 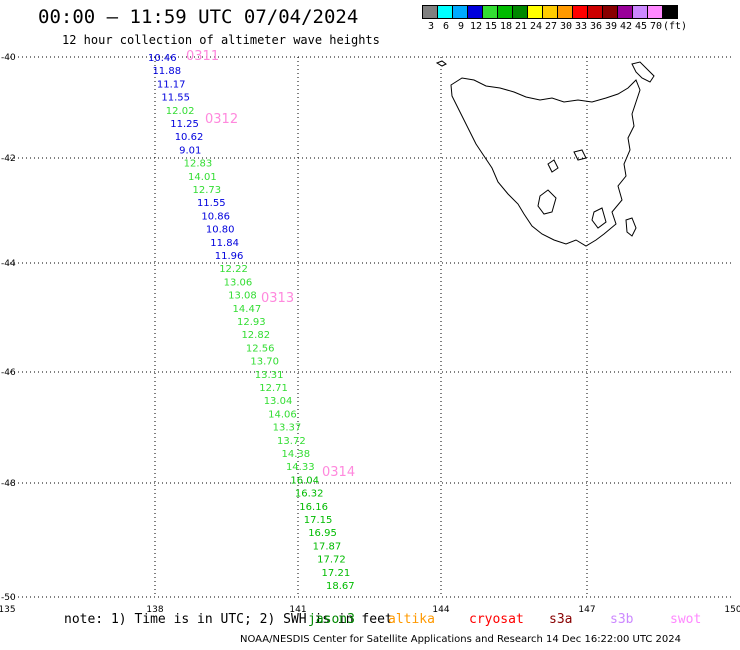 What do you see at coordinates (296, 454) in the screenshot?
I see `wave-height-reading: 14.38` at bounding box center [296, 454].